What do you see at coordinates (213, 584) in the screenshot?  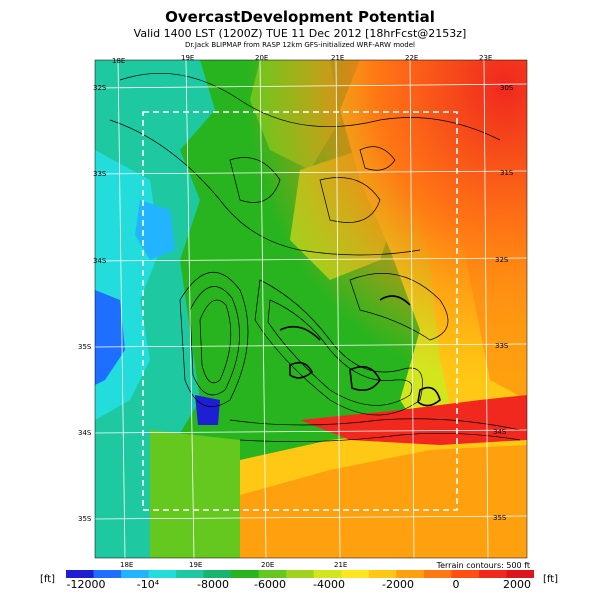 I see `colorbar-tick-label: -8000` at bounding box center [213, 584].